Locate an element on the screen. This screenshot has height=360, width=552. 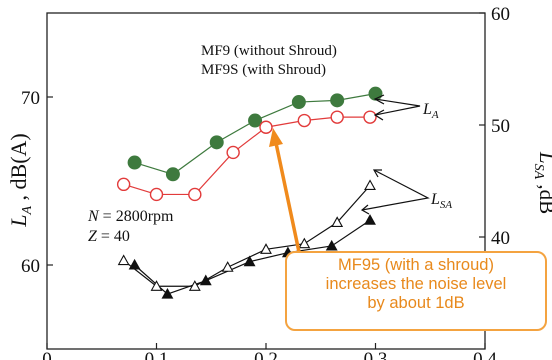
x-tick-label: 0.1 is located at coordinates (157, 354).